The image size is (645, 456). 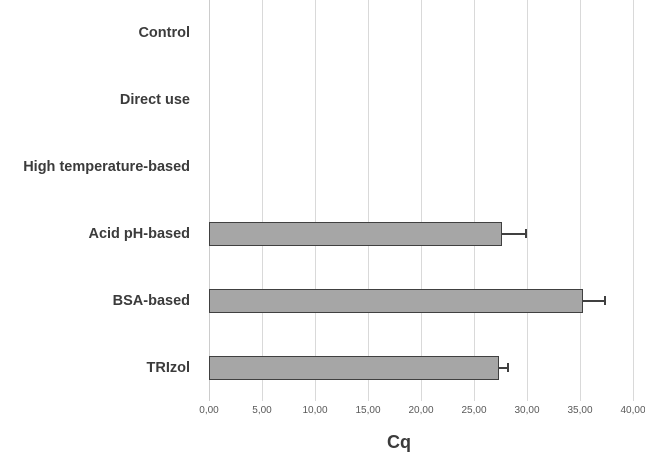 What do you see at coordinates (632, 410) in the screenshot?
I see `x-tick-label: 40,00` at bounding box center [632, 410].